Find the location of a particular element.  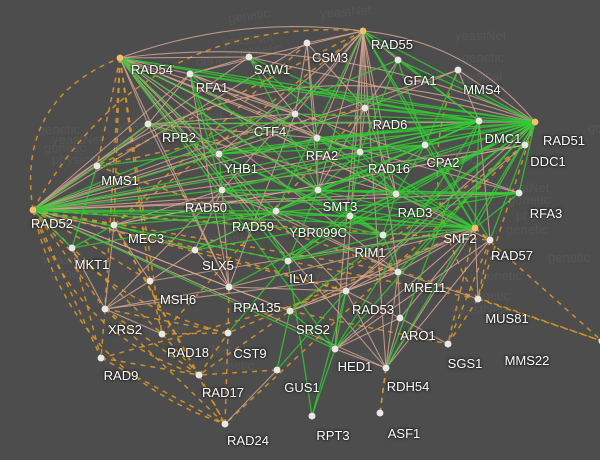

graph-node-rad18 is located at coordinates (162, 334).